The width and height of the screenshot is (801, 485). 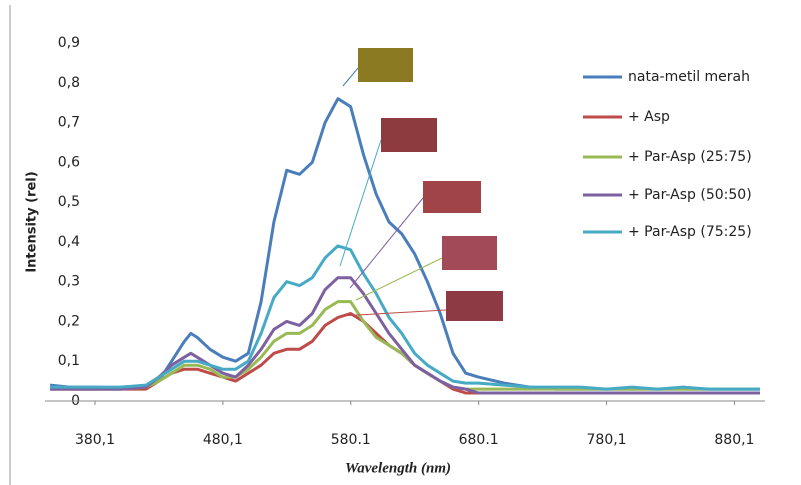 What do you see at coordinates (734, 440) in the screenshot?
I see `x-tick-label: 880,1` at bounding box center [734, 440].